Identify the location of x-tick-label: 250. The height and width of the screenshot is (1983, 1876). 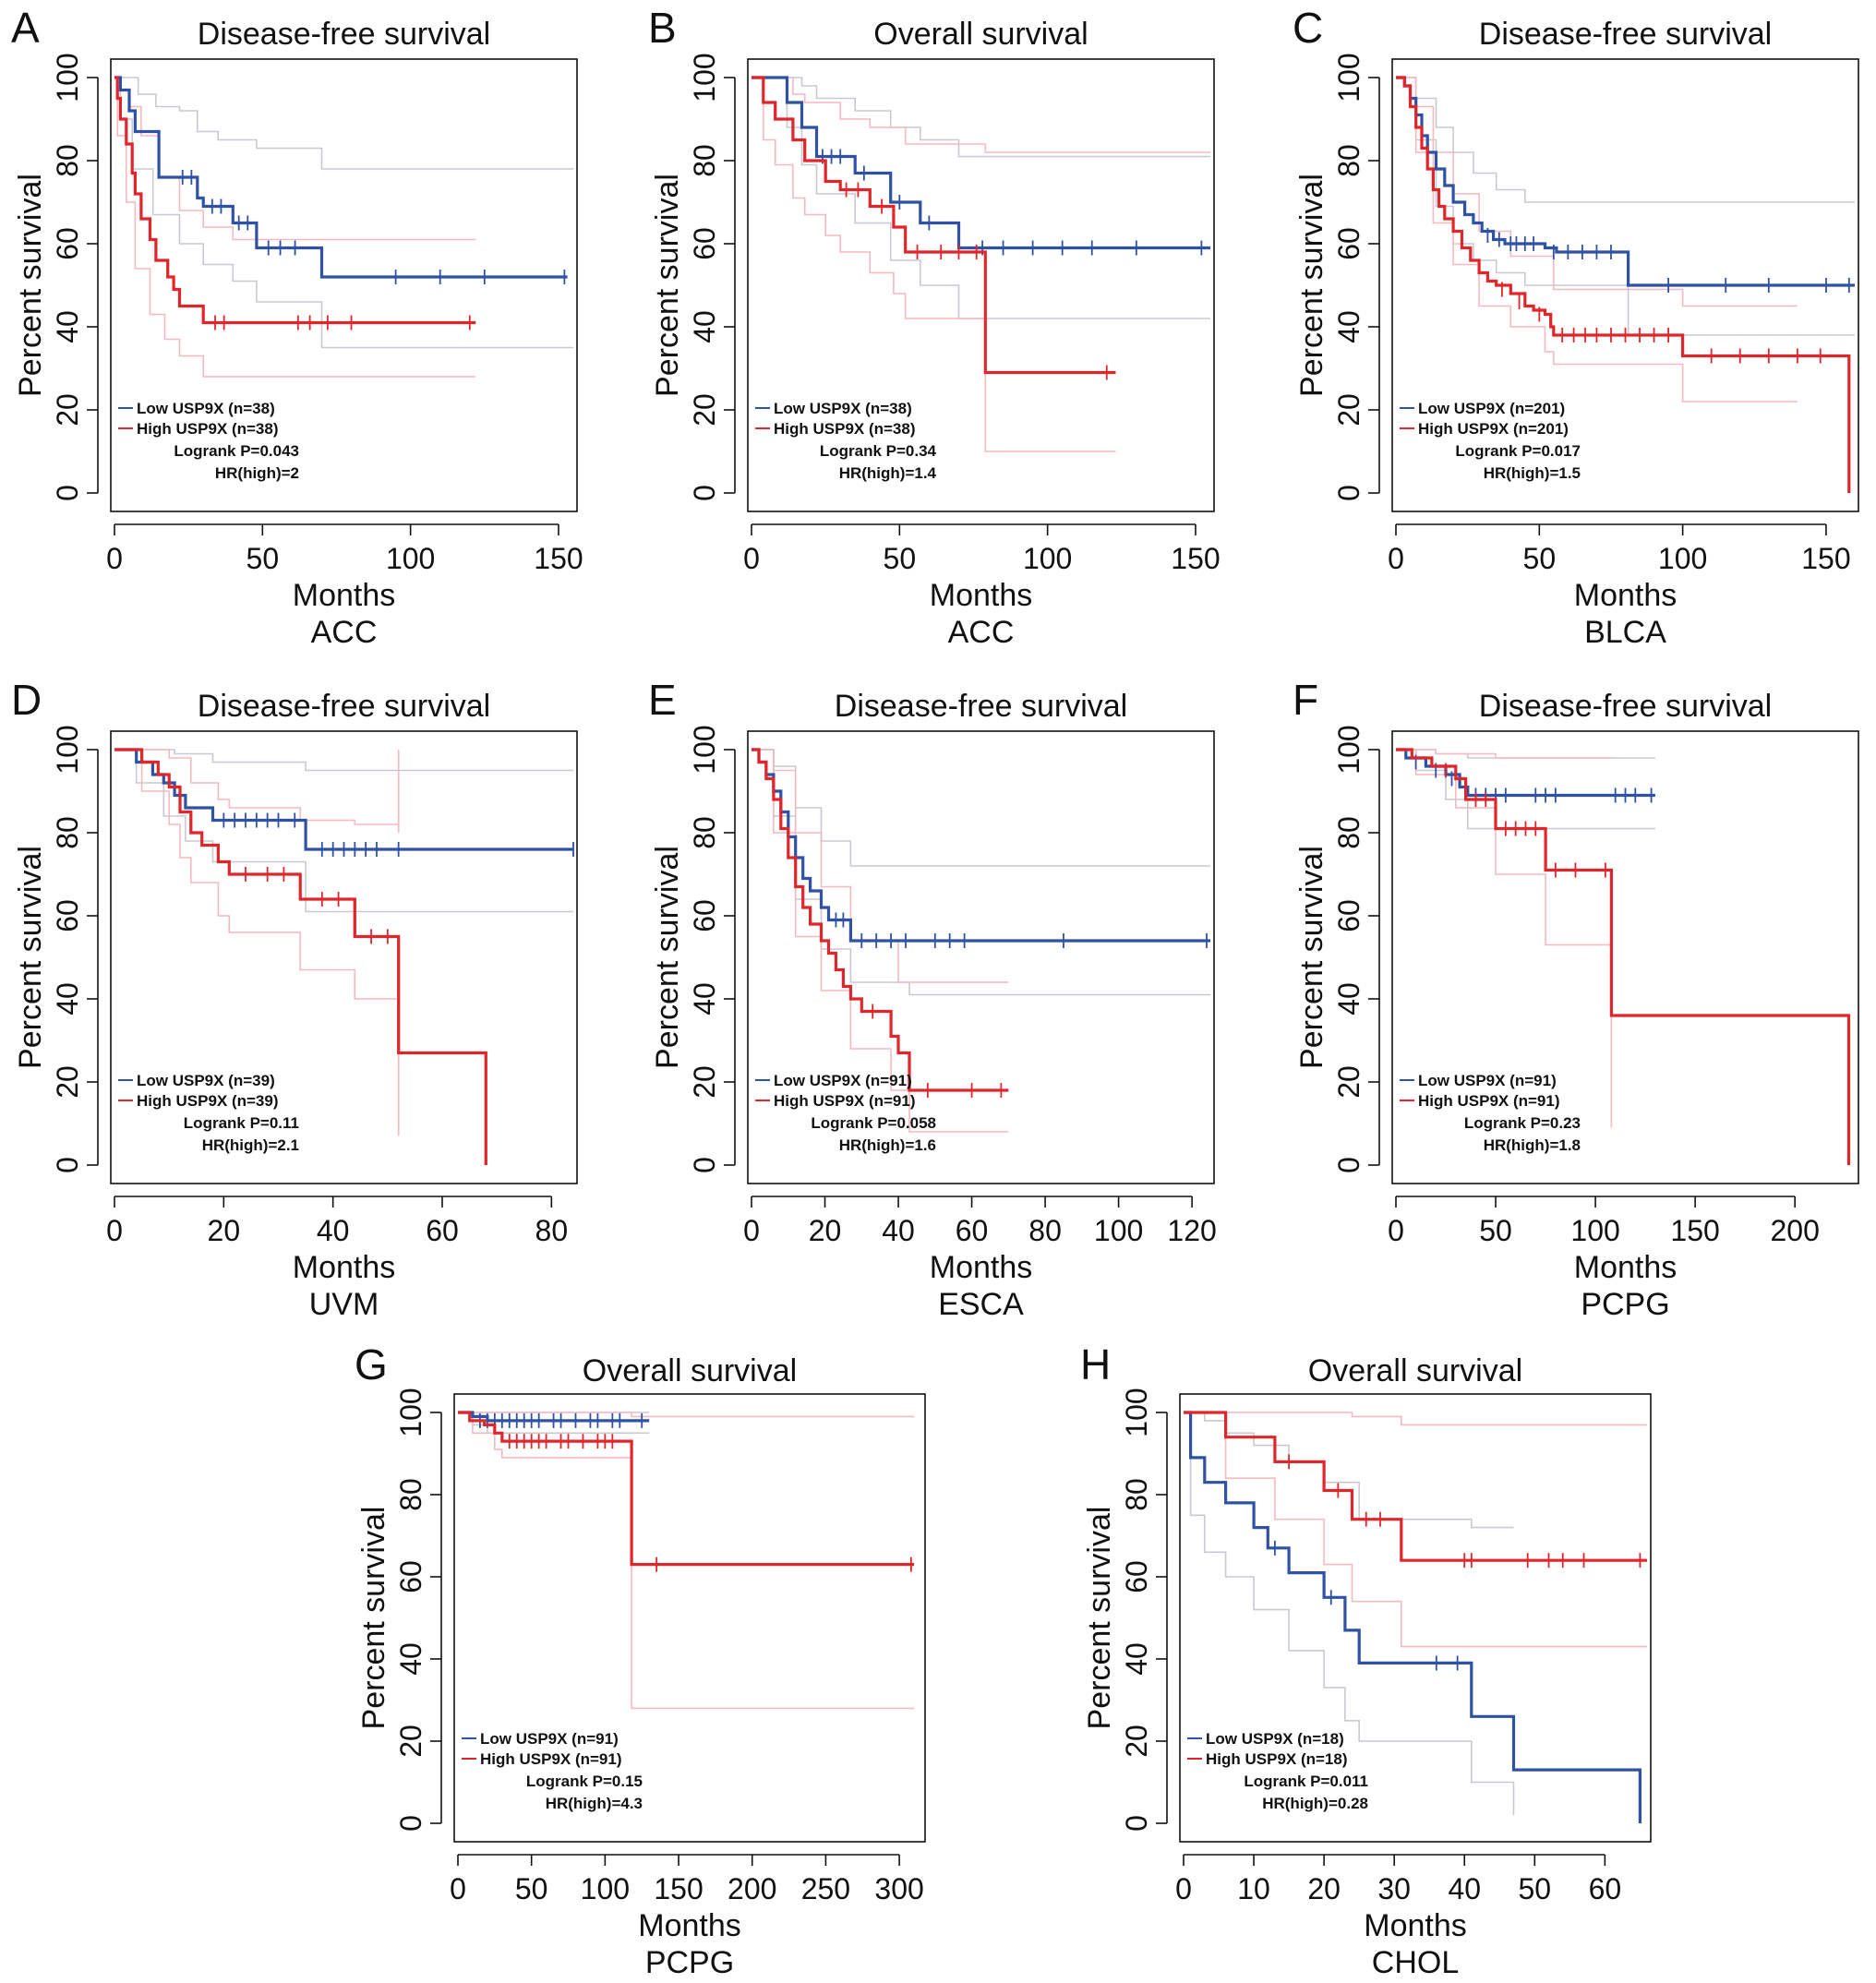
(825, 1888).